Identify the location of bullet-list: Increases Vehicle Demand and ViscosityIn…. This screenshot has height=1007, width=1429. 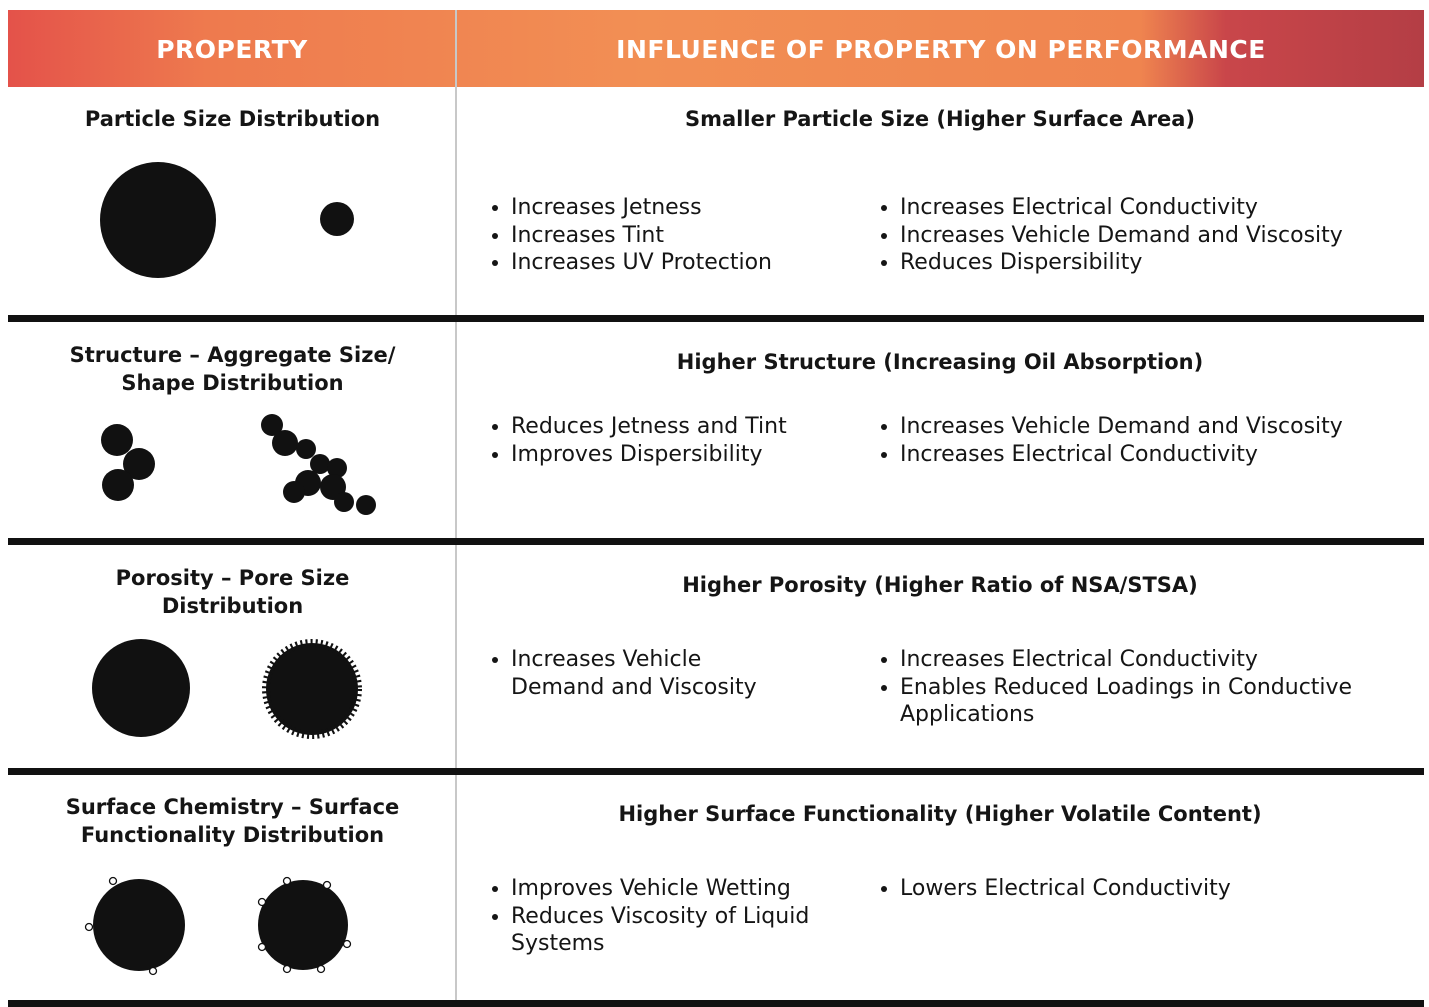
(1155, 440).